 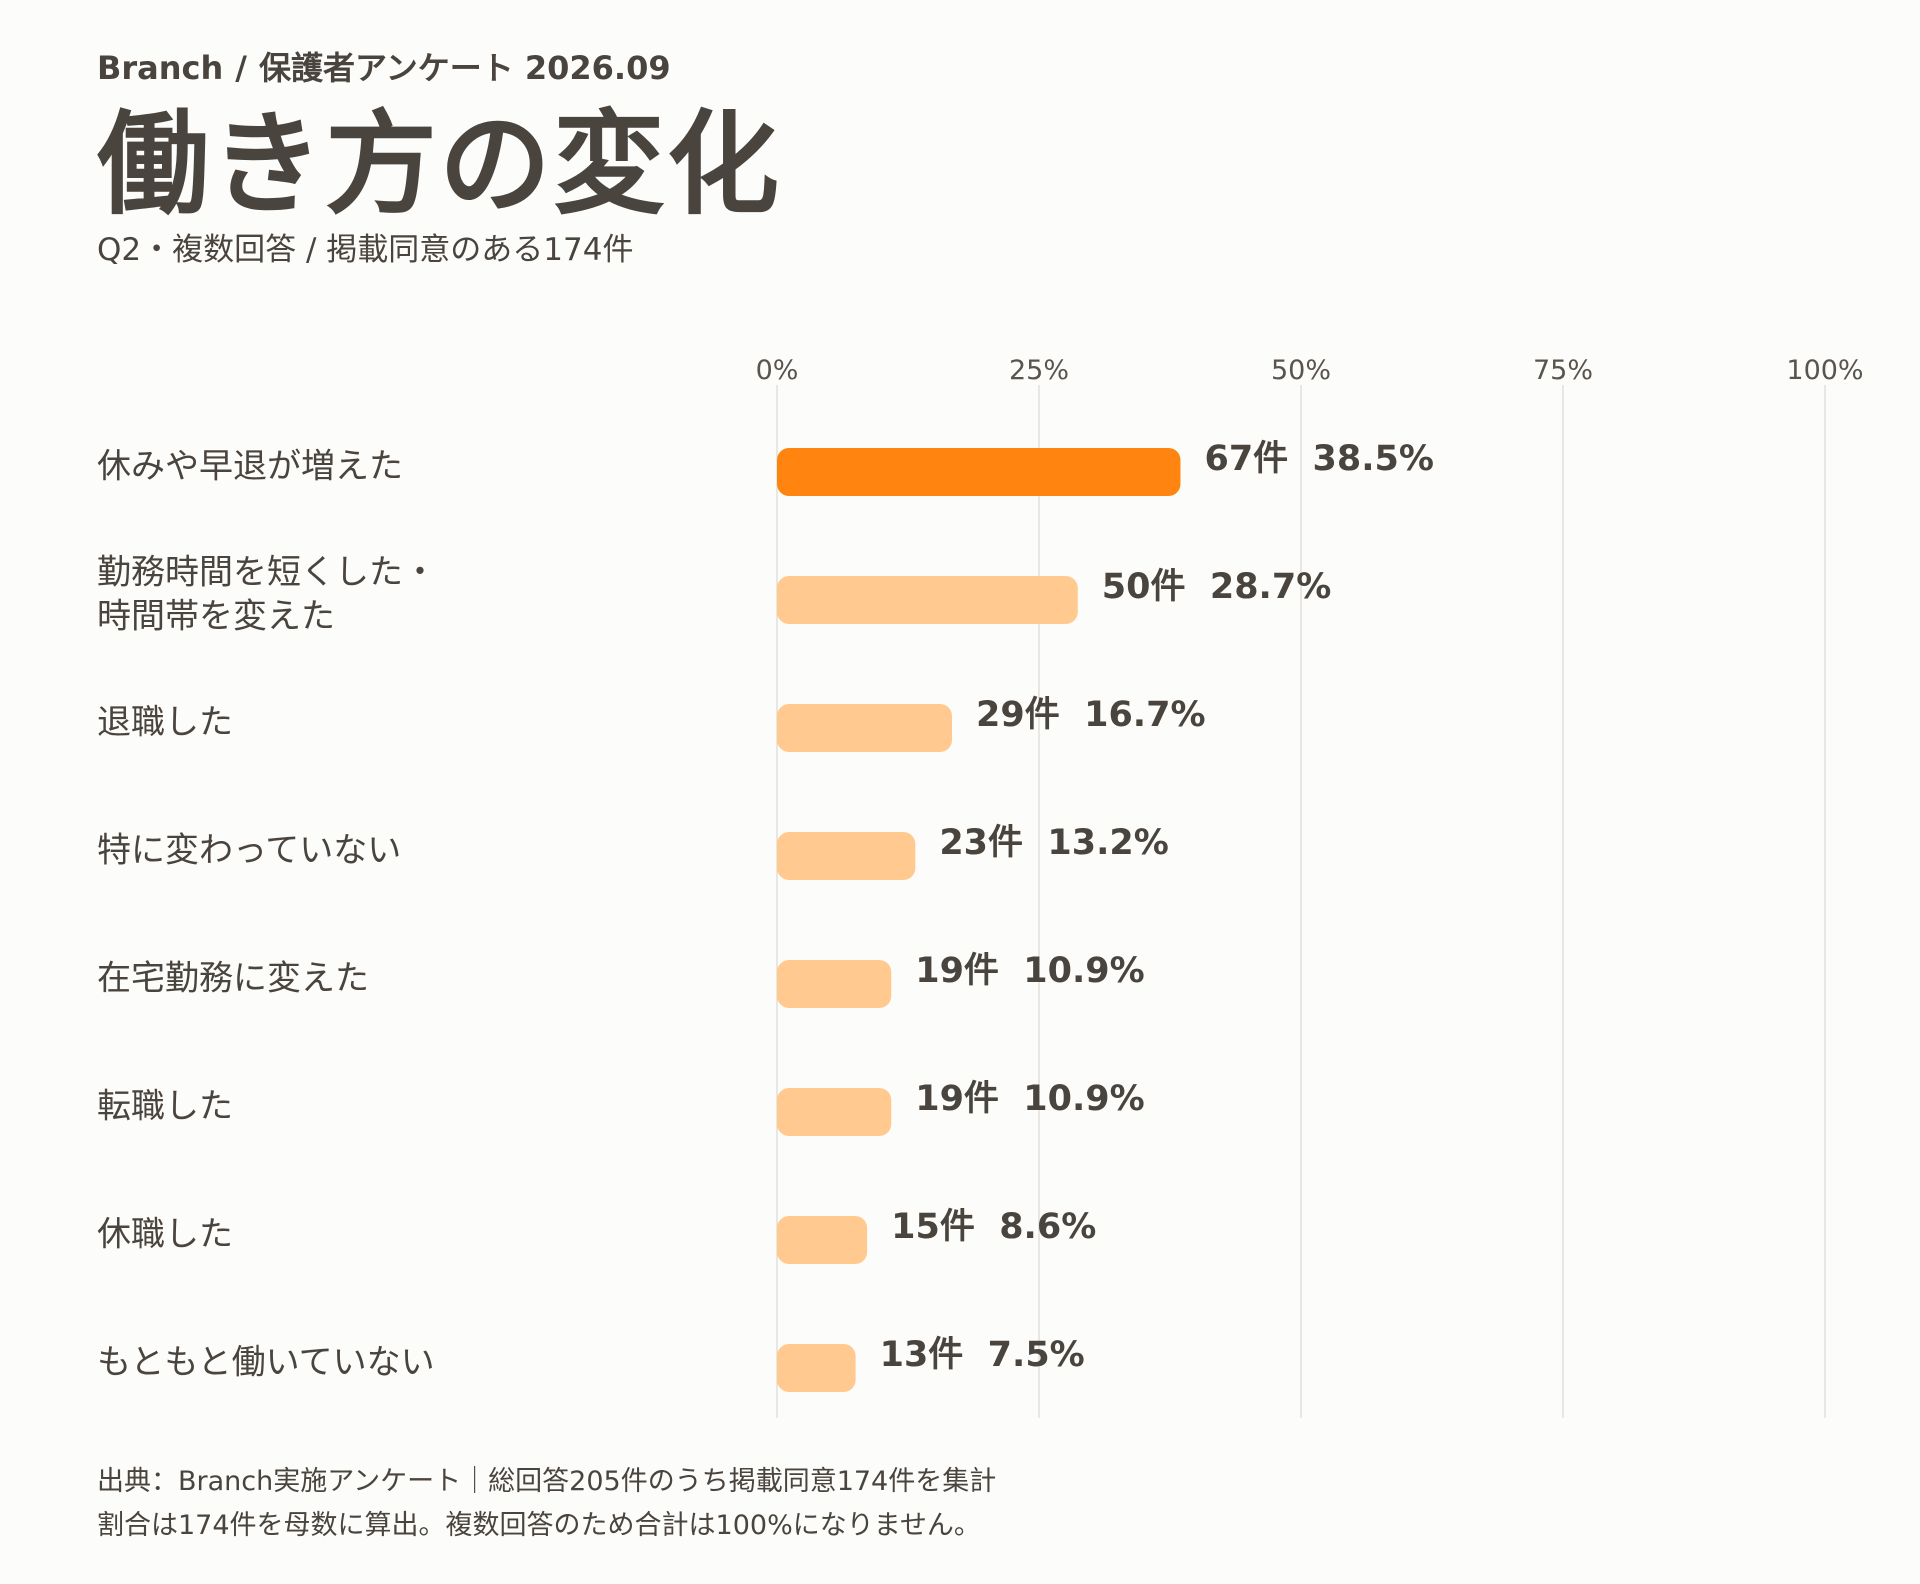 What do you see at coordinates (439, 165) in the screenshot?
I see `page-title: 働き方の変化` at bounding box center [439, 165].